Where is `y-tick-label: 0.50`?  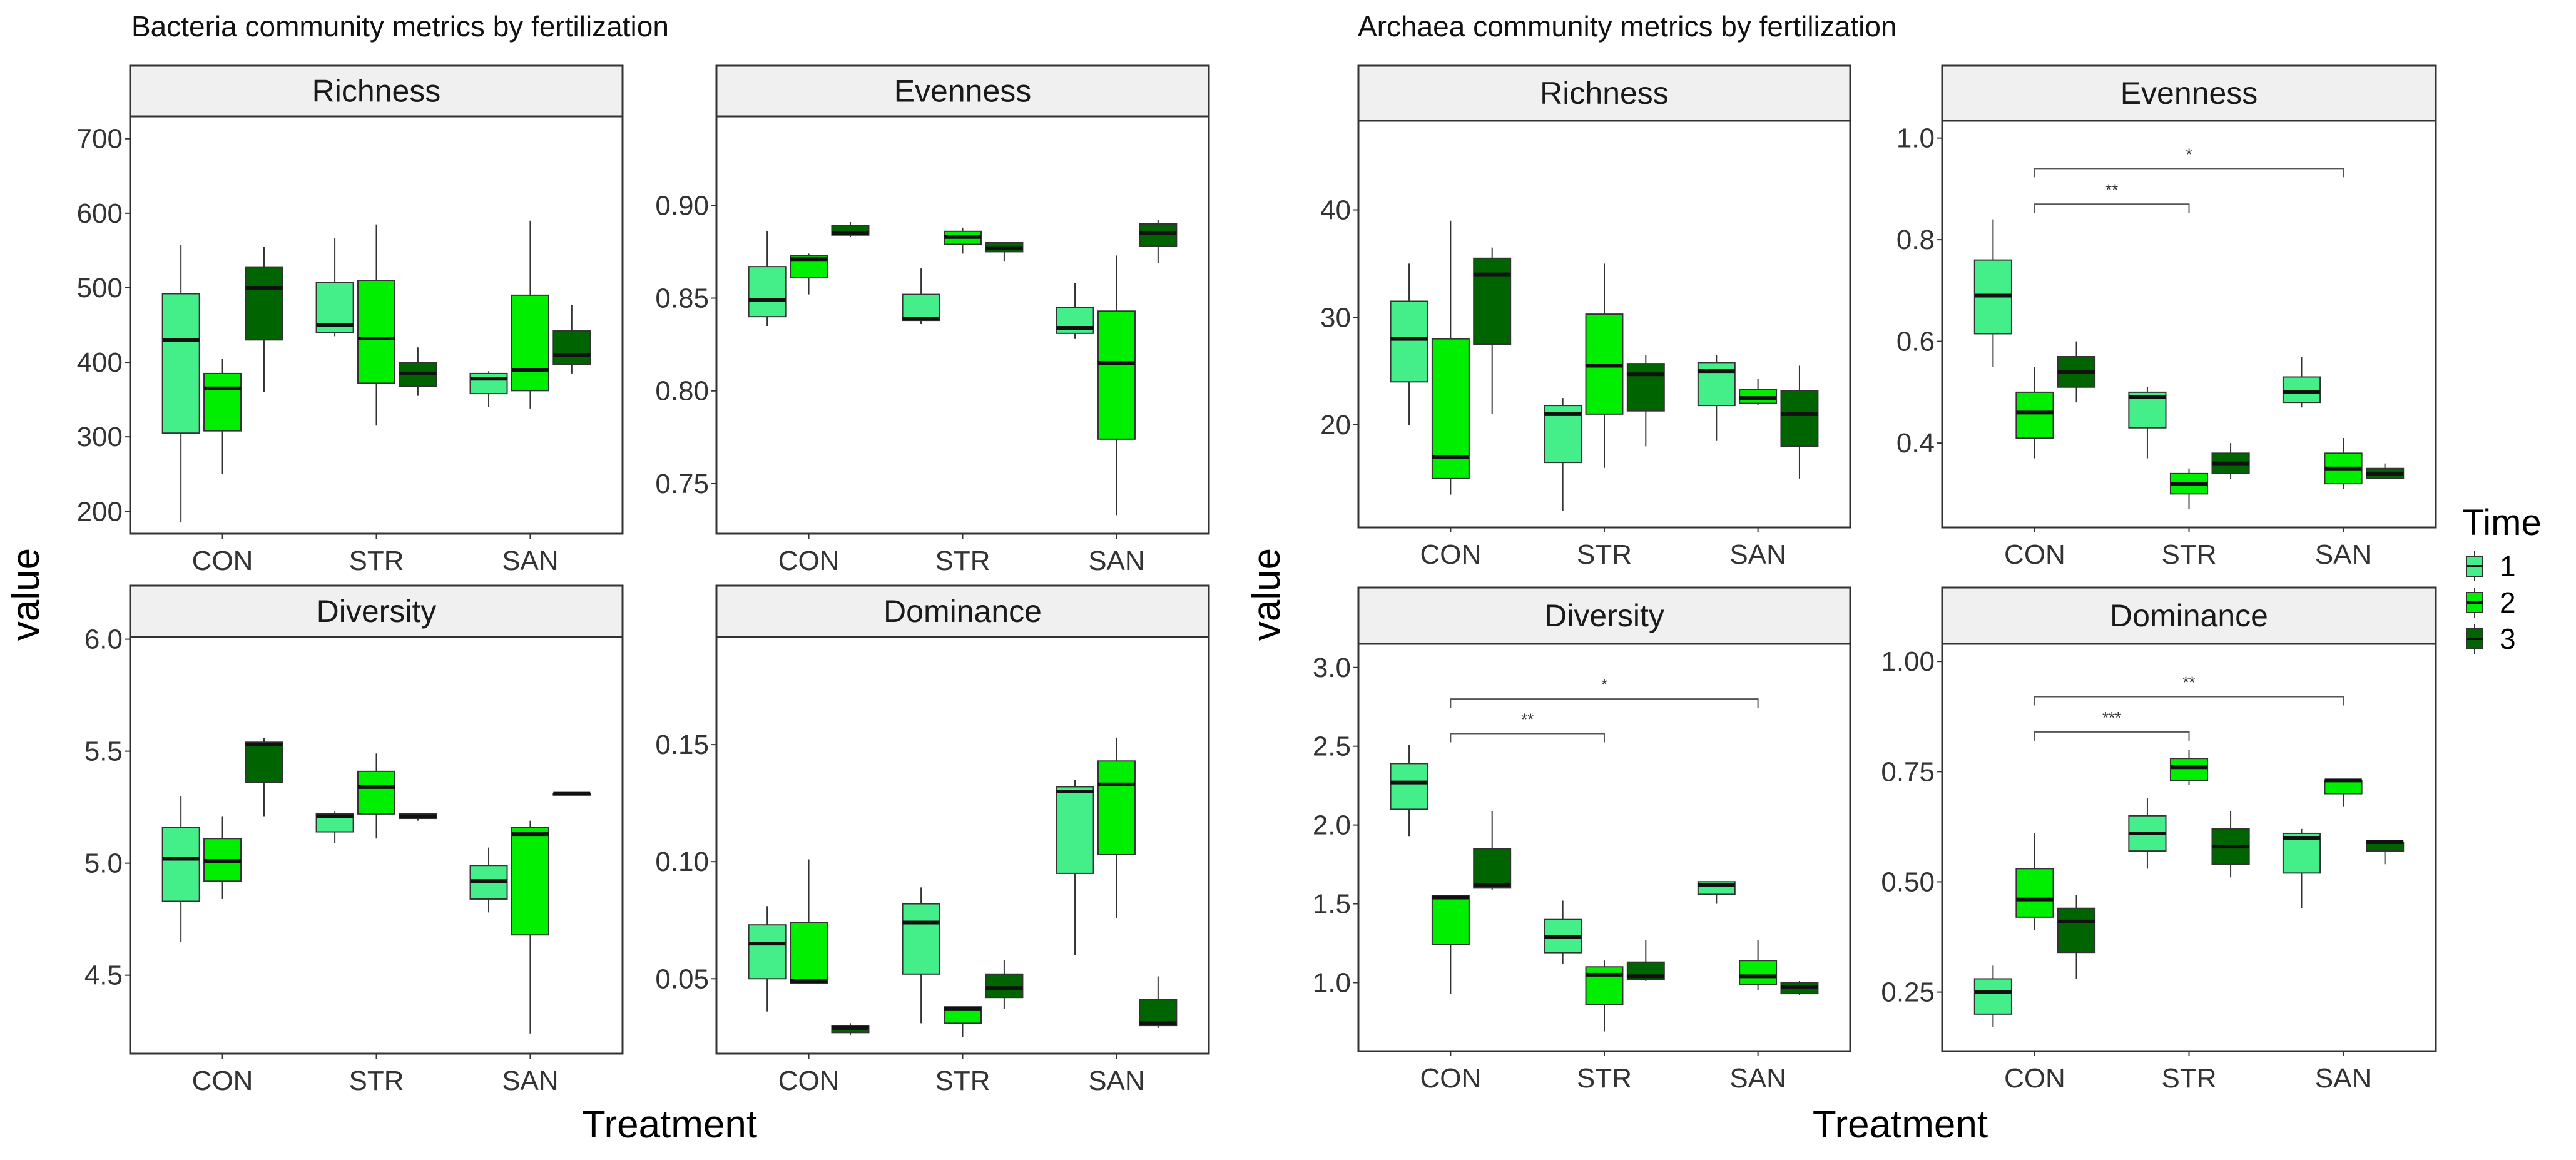
y-tick-label: 0.50 is located at coordinates (1908, 882).